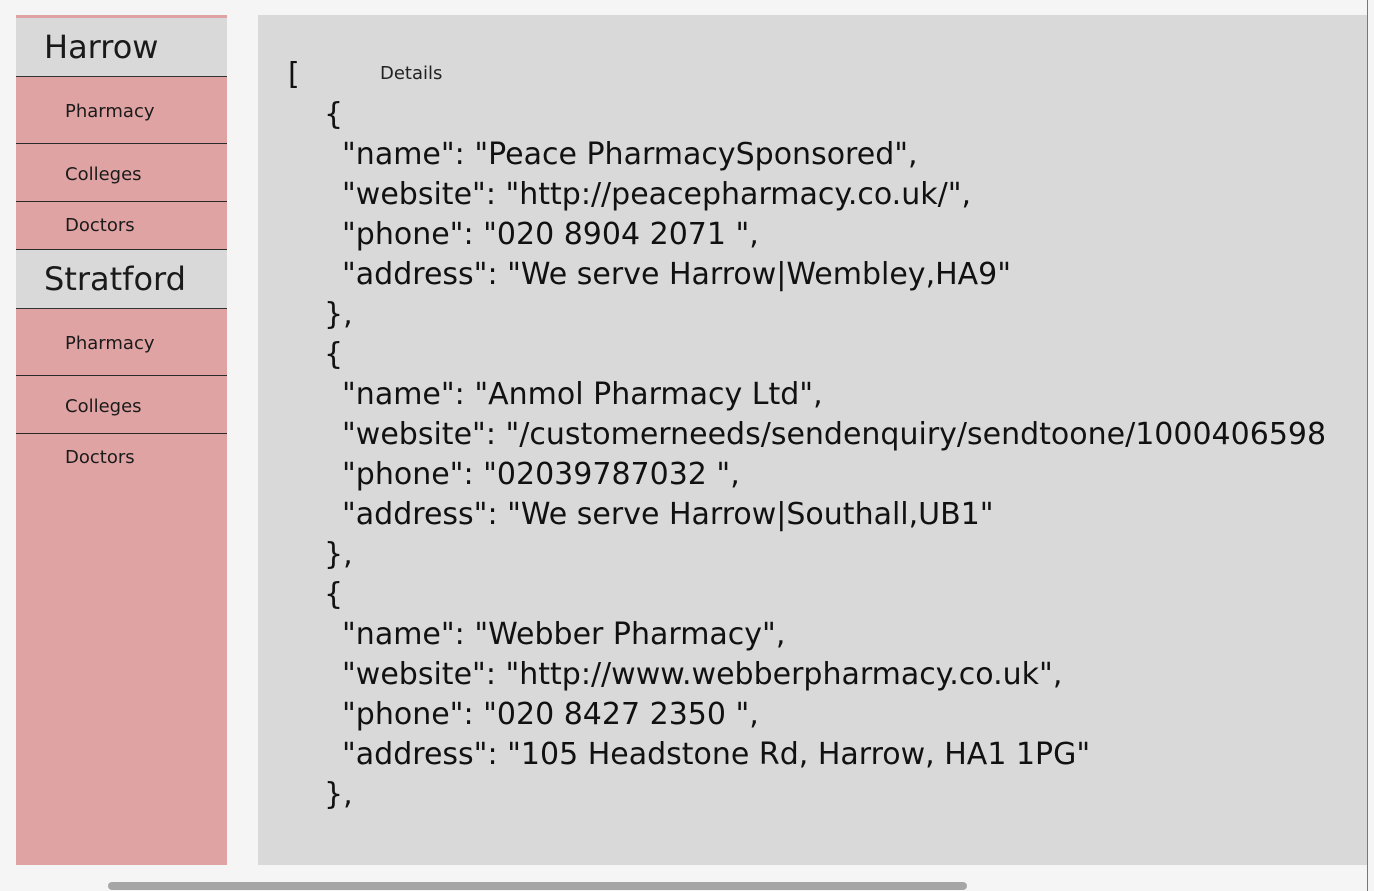  Describe the element at coordinates (121, 279) in the screenshot. I see `city-stratford: Stratford` at that location.